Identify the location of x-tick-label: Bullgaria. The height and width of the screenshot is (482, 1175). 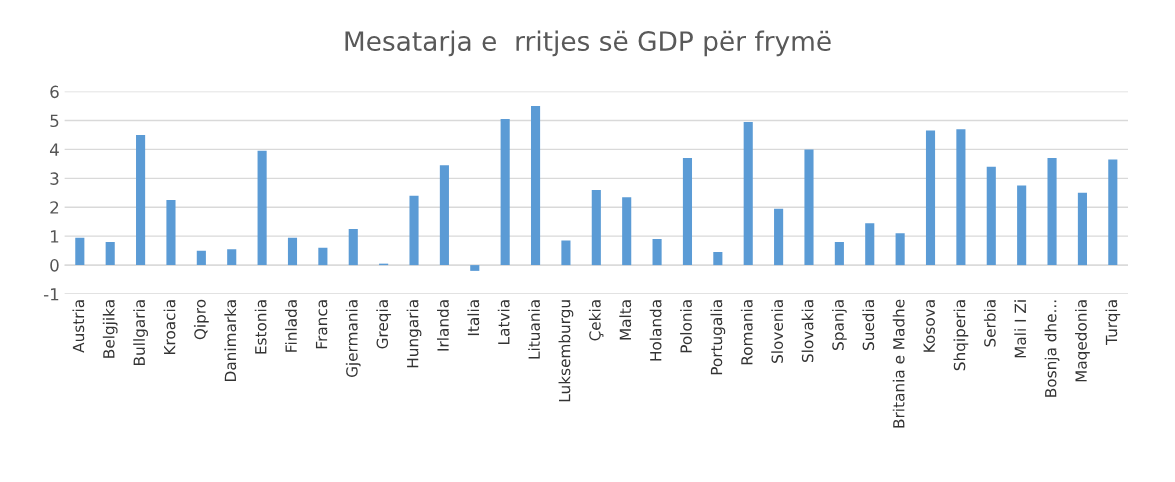
(140, 332).